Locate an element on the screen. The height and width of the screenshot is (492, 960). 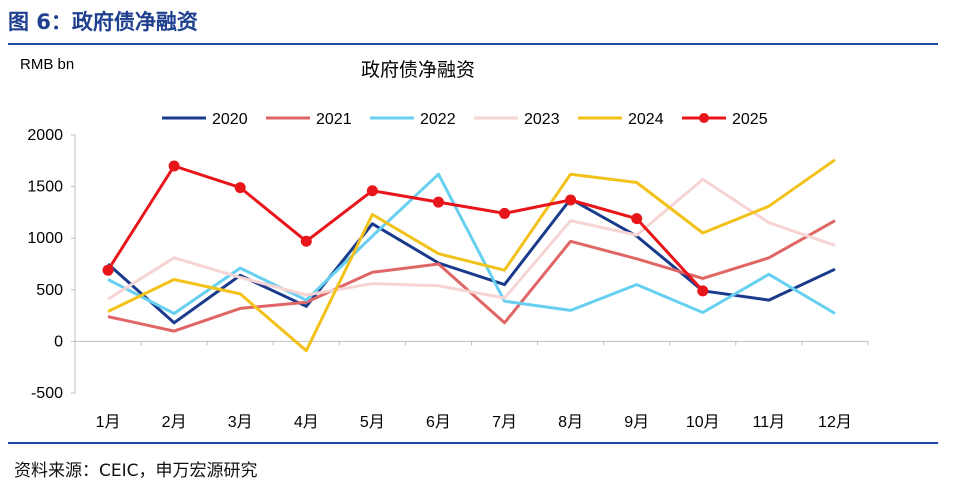
x-tick-label: 9月 is located at coordinates (636, 422).